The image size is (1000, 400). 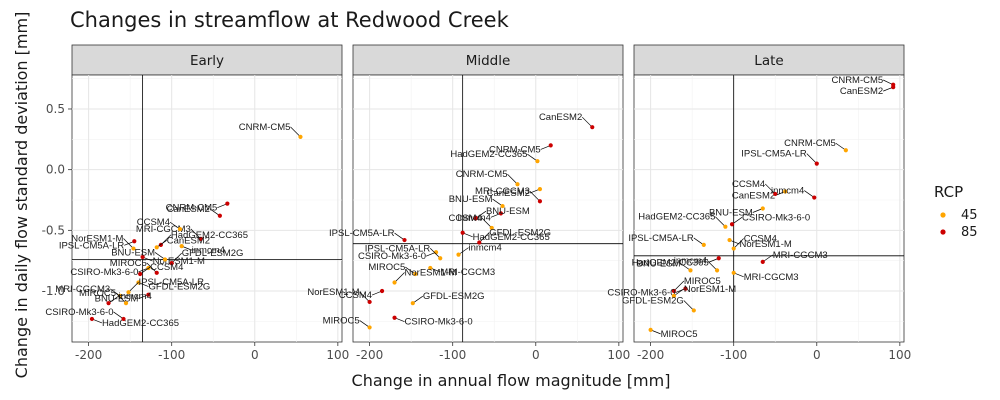 I want to click on y-tick-label: 0.5, so click(x=55, y=109).